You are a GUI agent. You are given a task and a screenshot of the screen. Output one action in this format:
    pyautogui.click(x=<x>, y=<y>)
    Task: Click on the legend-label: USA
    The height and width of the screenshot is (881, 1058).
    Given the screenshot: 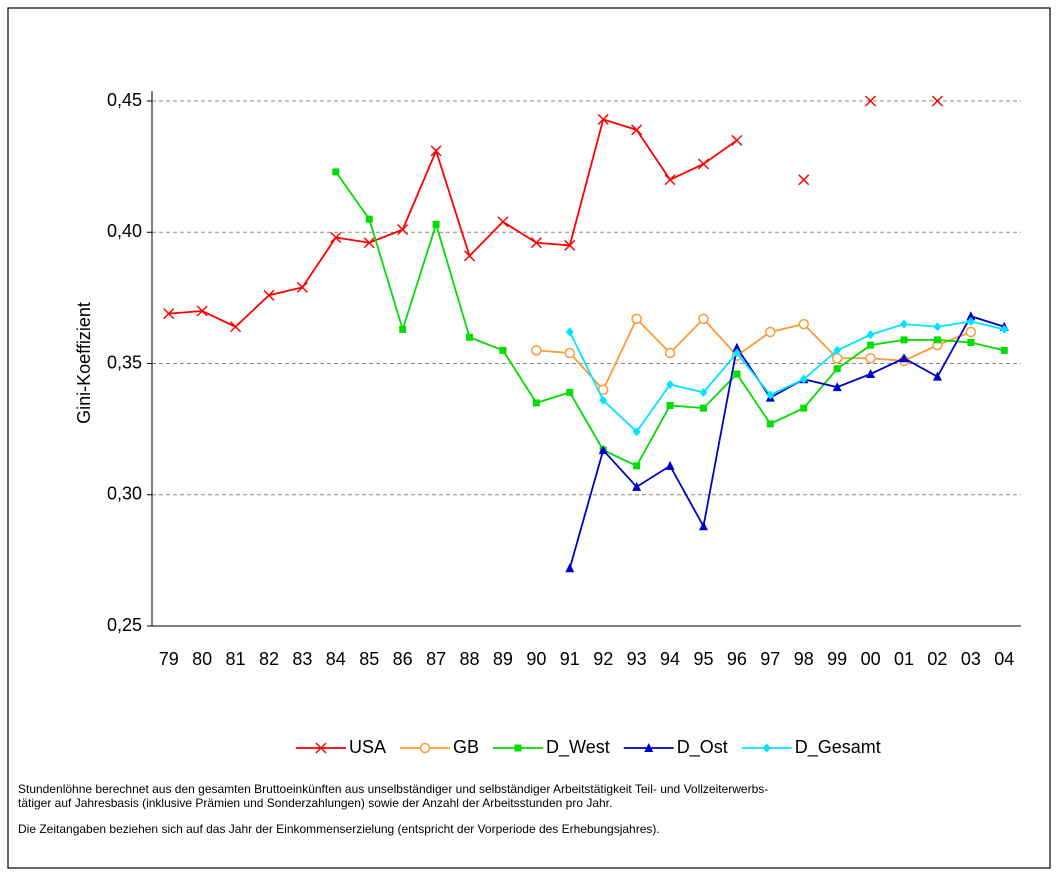 What is the action you would take?
    pyautogui.click(x=367, y=747)
    